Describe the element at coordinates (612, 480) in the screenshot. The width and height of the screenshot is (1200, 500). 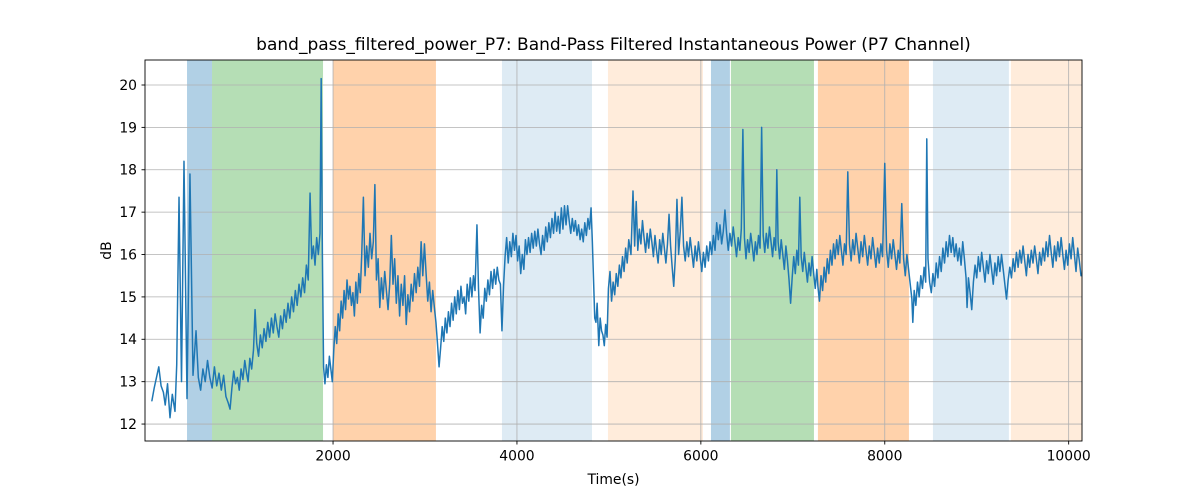
I see `x-axis-label: Time(s)` at that location.